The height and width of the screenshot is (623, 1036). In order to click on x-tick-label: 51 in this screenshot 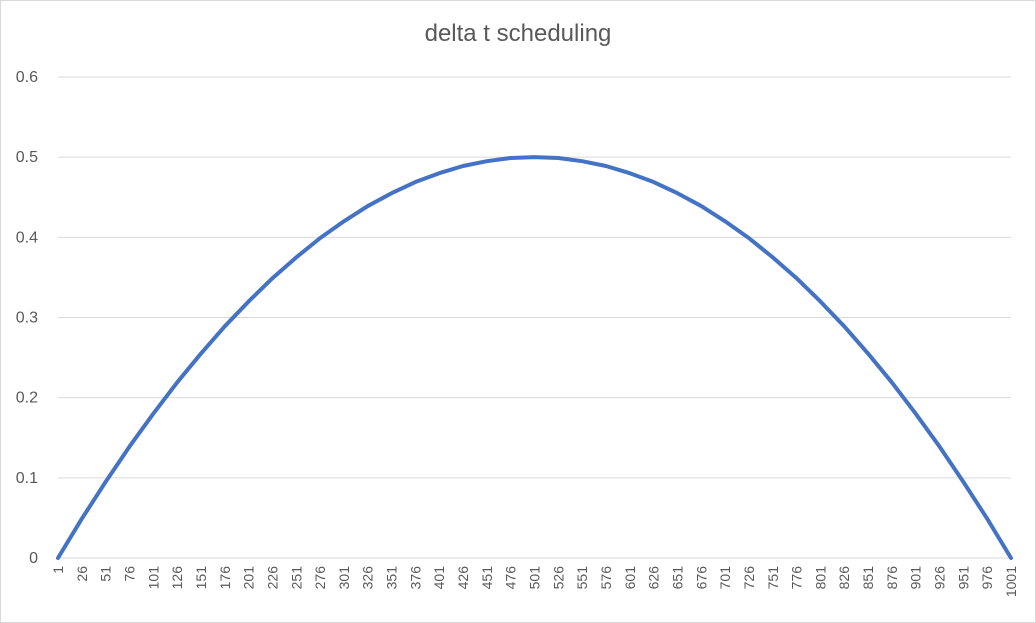, I will do `click(106, 574)`.